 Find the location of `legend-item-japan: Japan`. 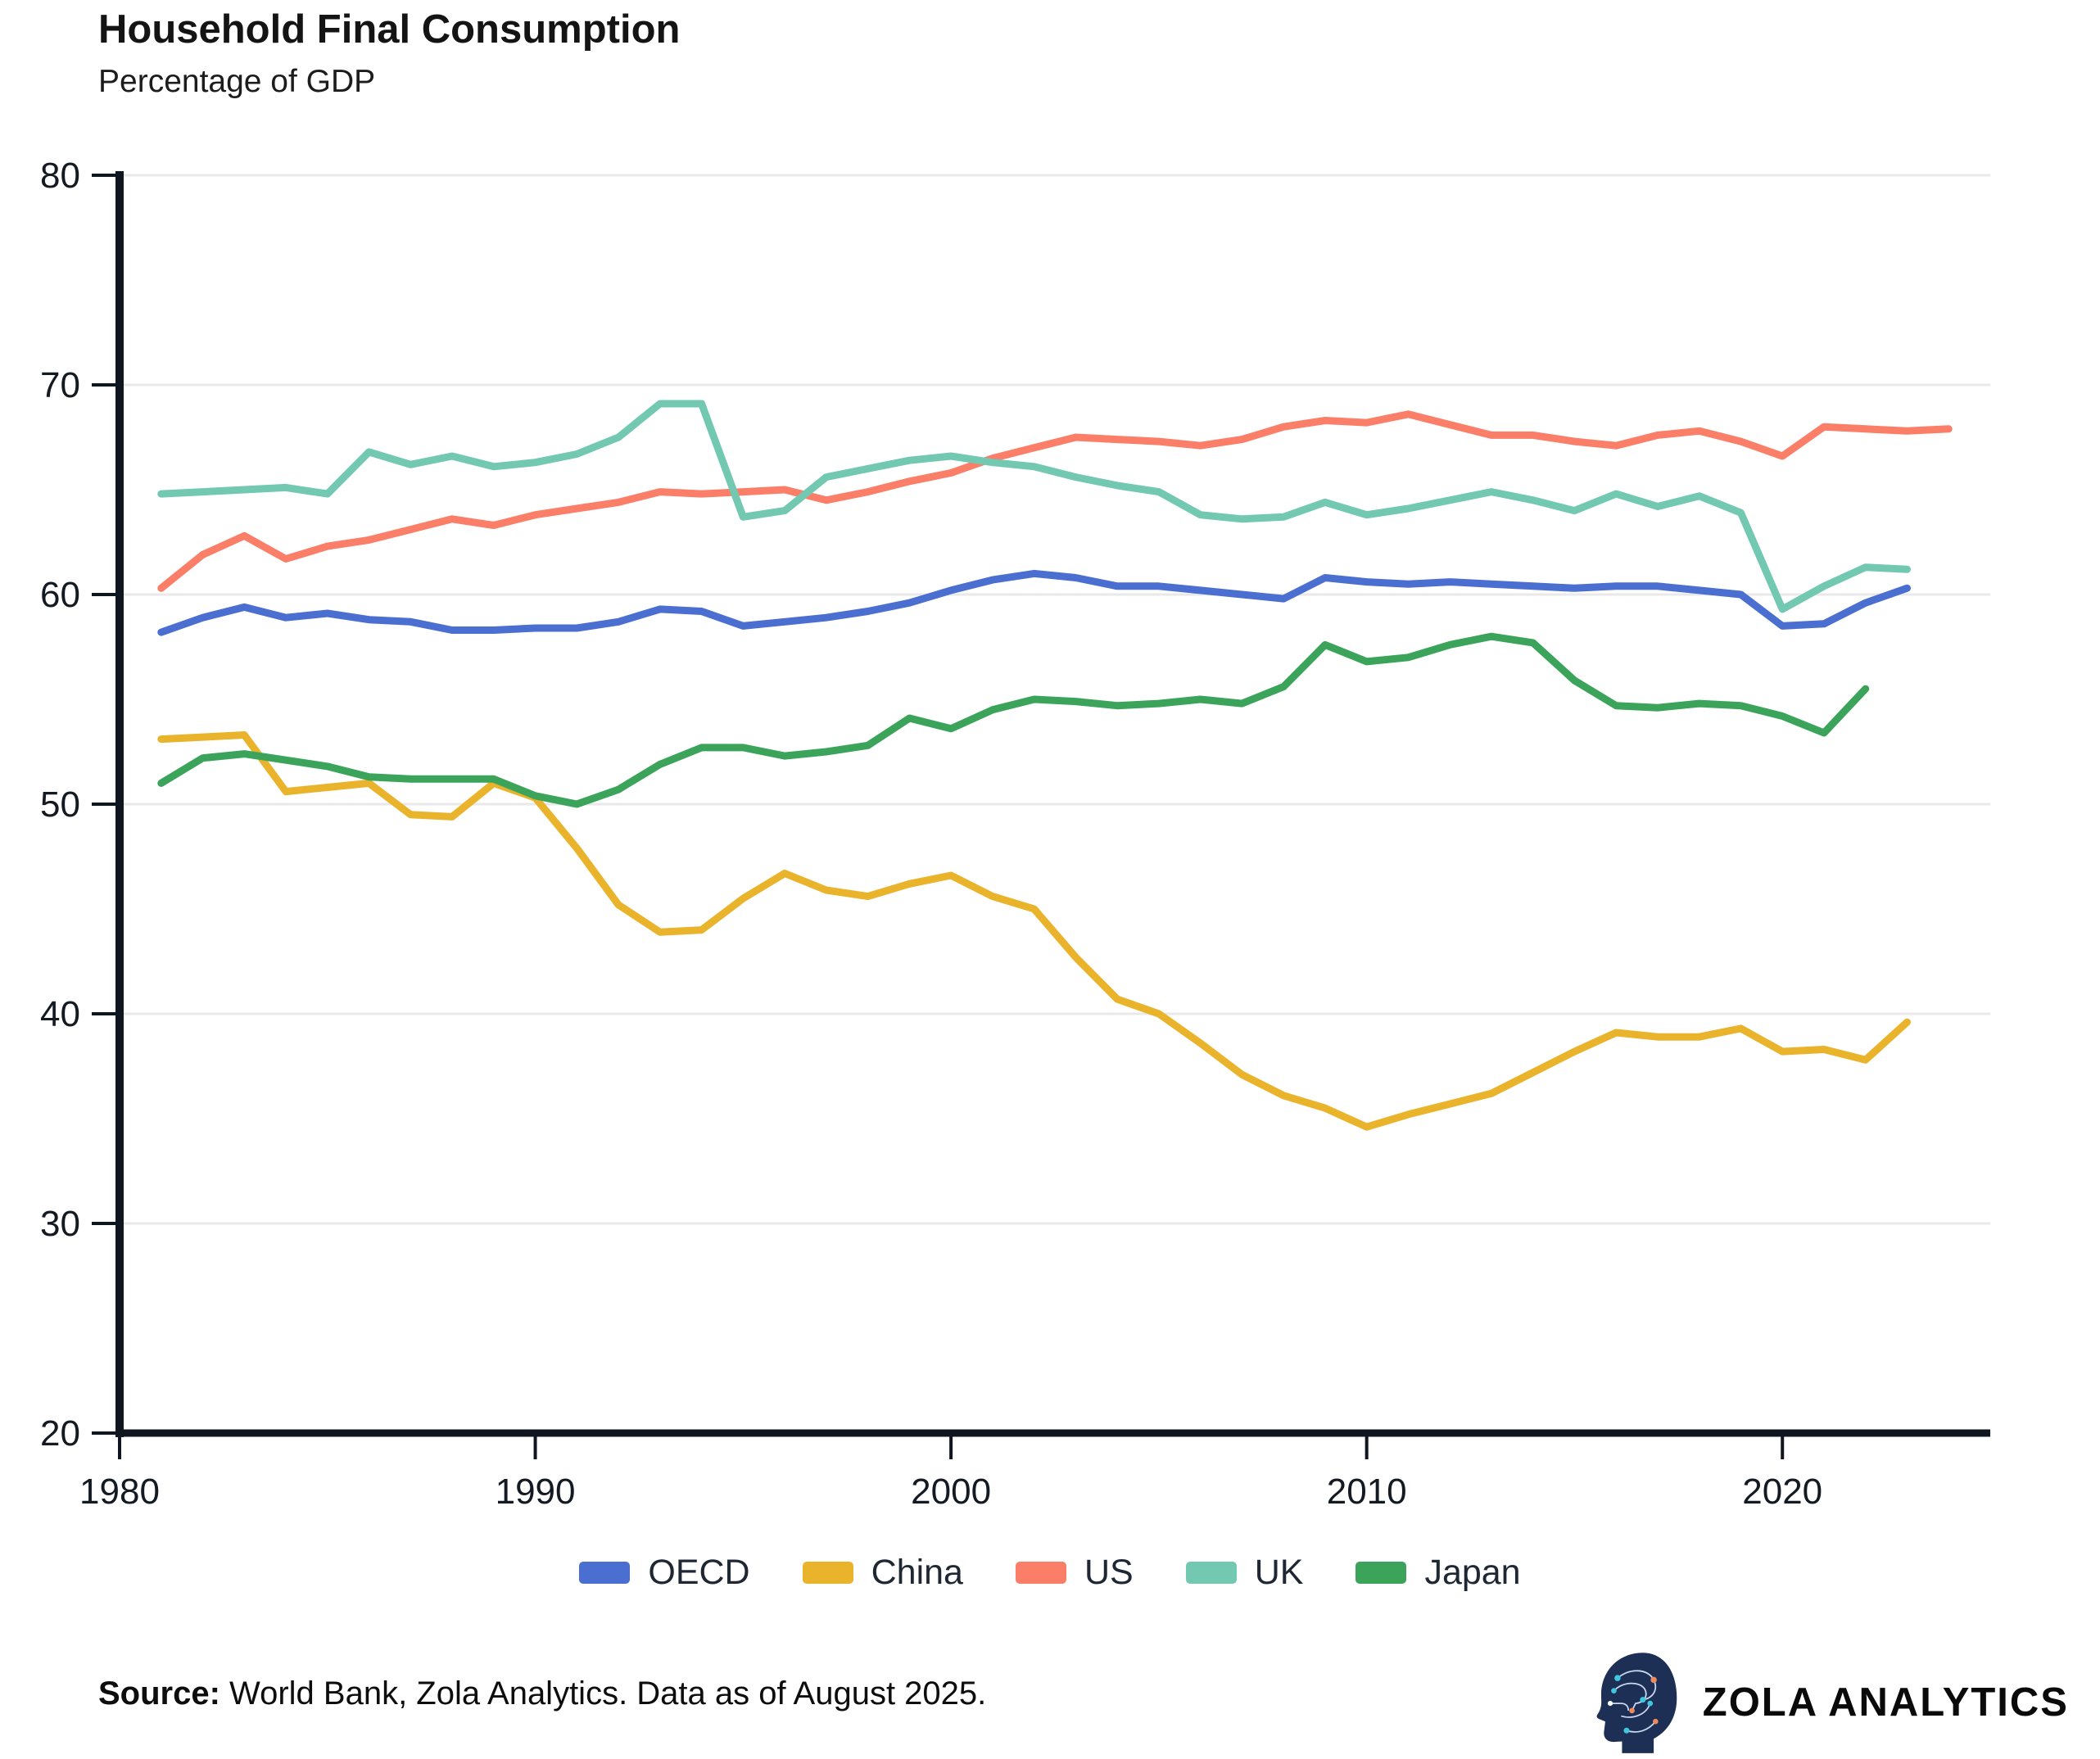

legend-item-japan: Japan is located at coordinates (1438, 1573).